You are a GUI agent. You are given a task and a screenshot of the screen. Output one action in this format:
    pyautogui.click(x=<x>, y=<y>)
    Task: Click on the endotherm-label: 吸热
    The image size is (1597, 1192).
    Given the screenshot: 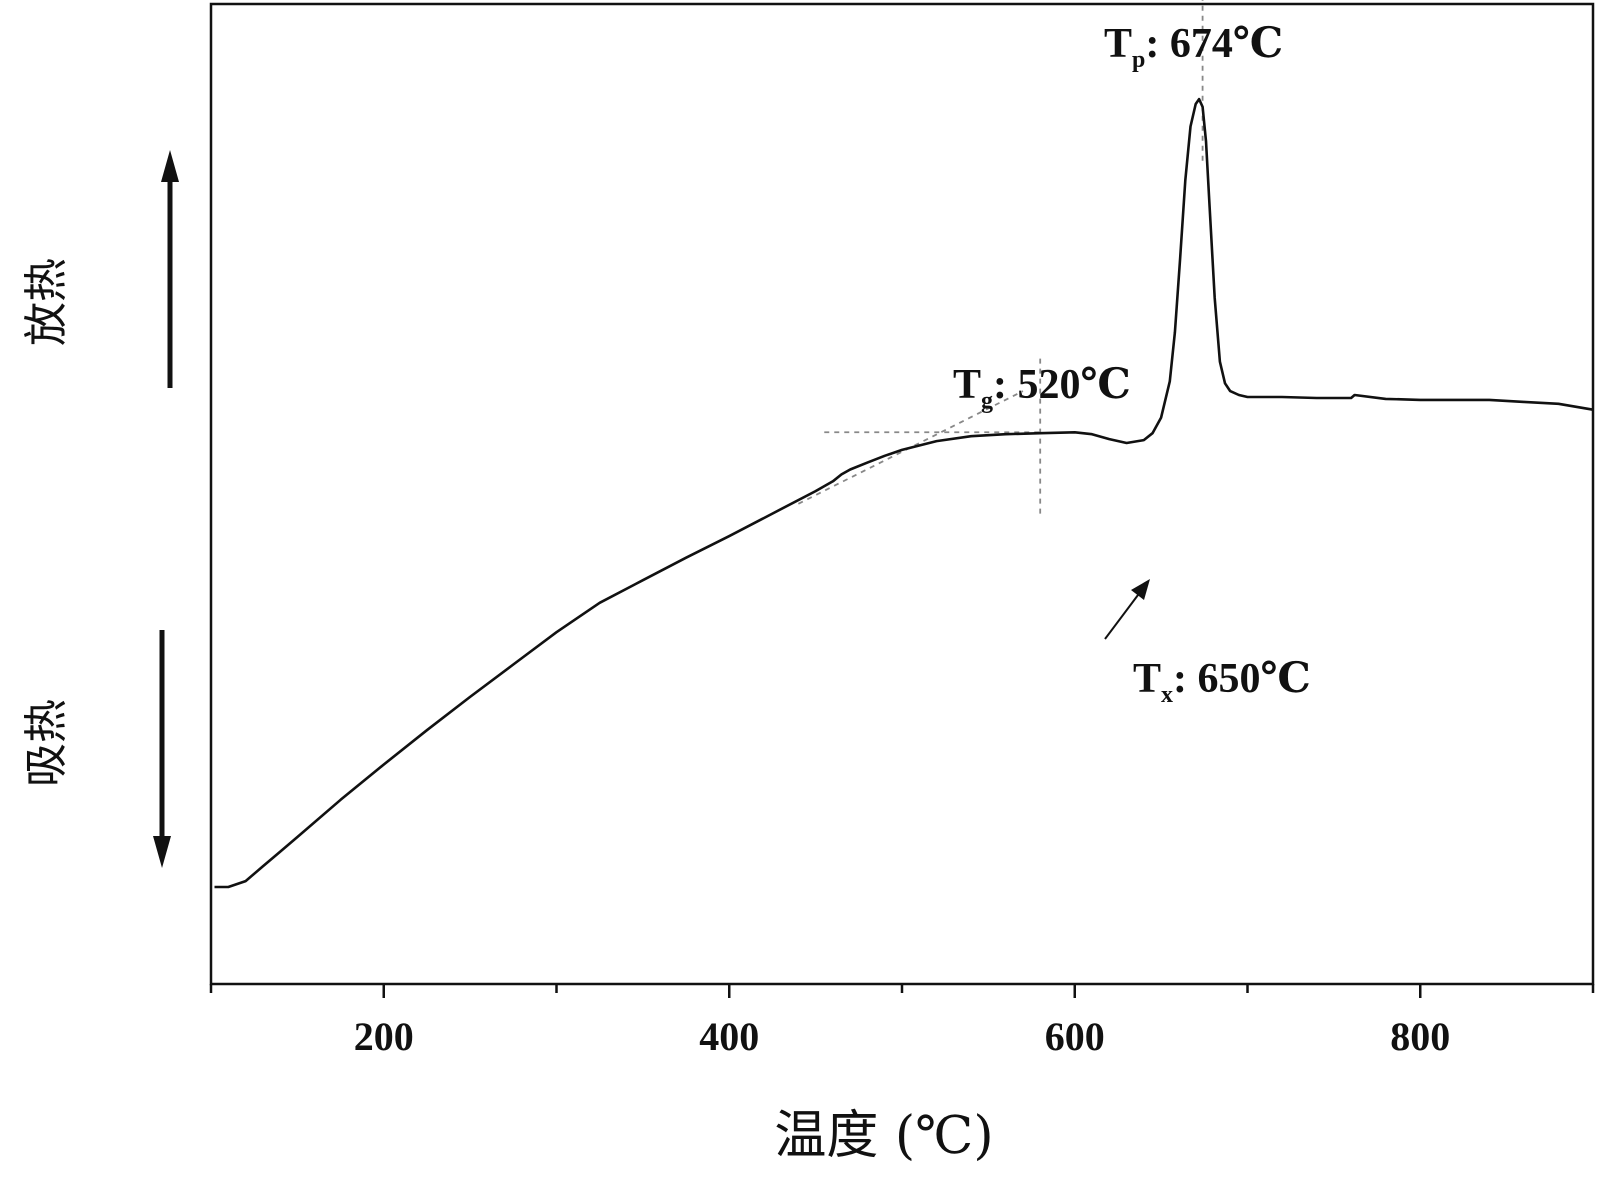 What is the action you would take?
    pyautogui.click(x=46, y=743)
    